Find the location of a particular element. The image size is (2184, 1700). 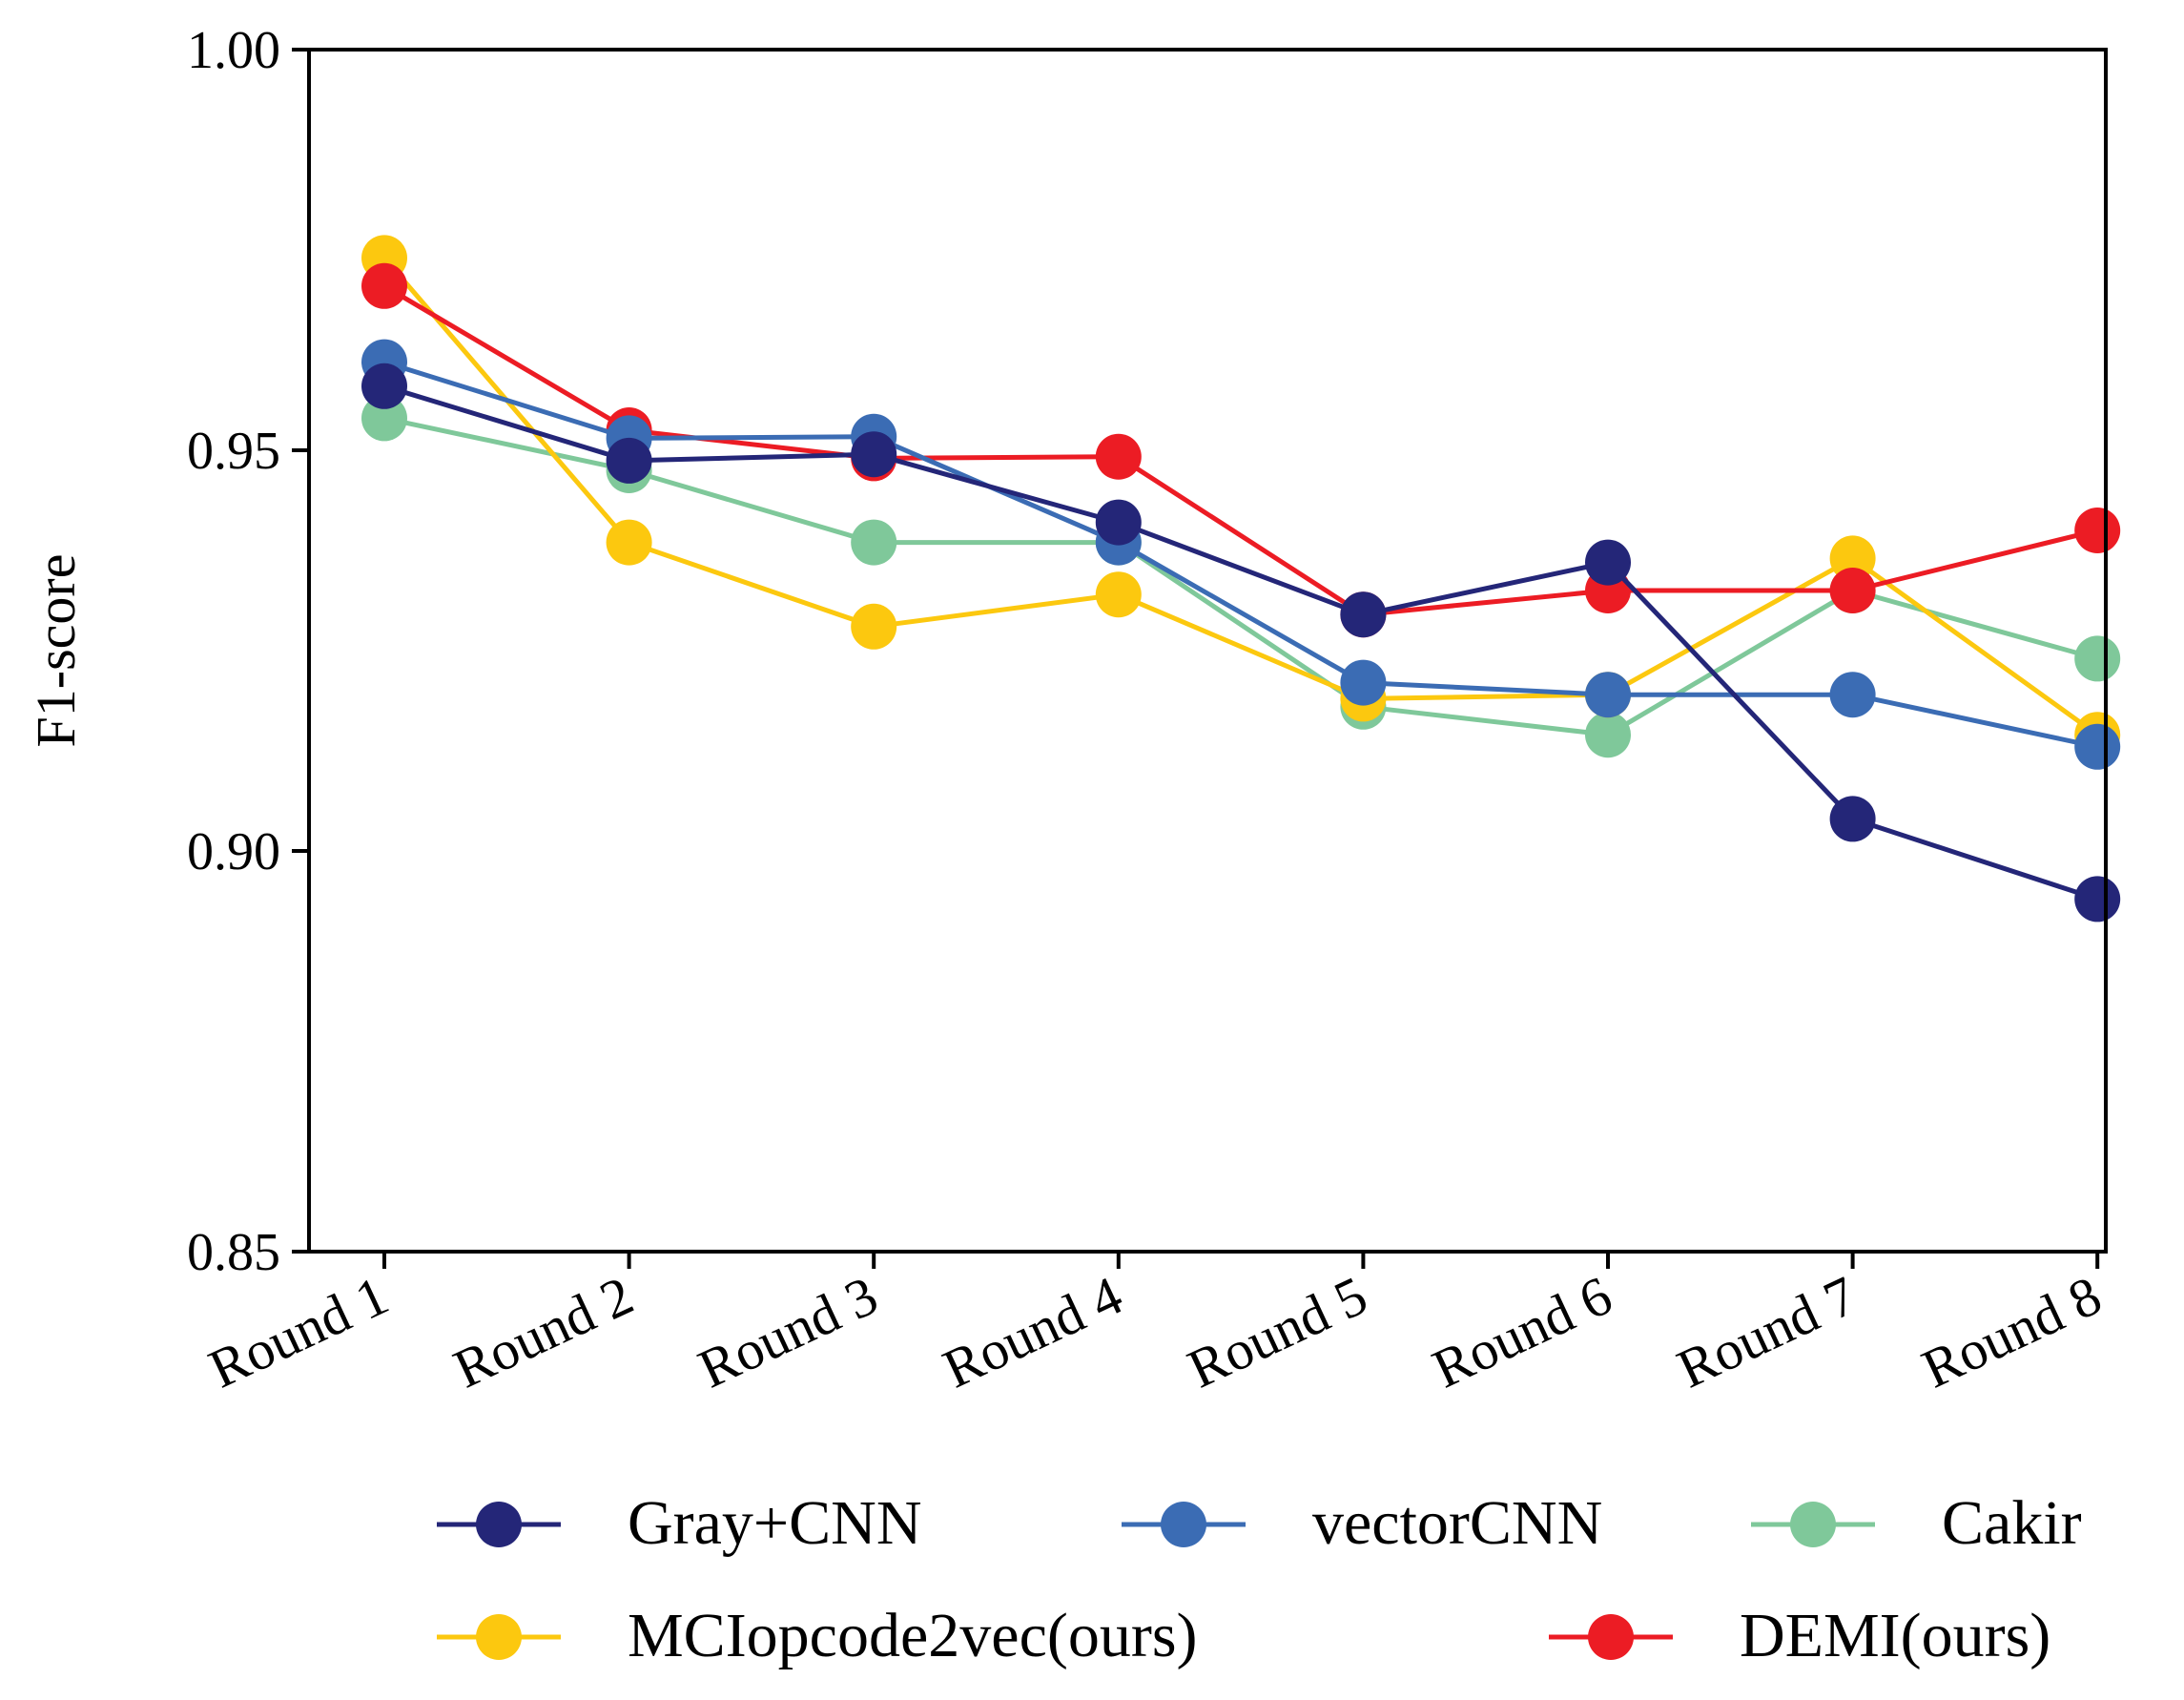

legend-item-gray-cnn: Gray+CNN is located at coordinates (680, 1523).